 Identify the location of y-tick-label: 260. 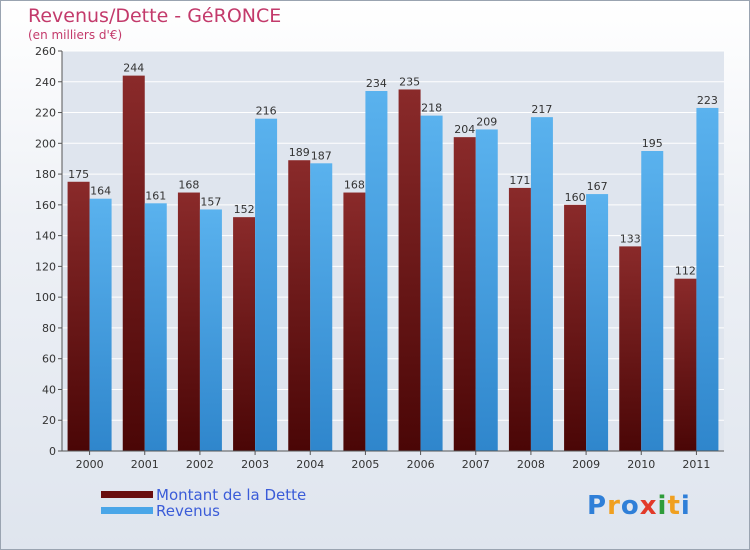
(45, 51).